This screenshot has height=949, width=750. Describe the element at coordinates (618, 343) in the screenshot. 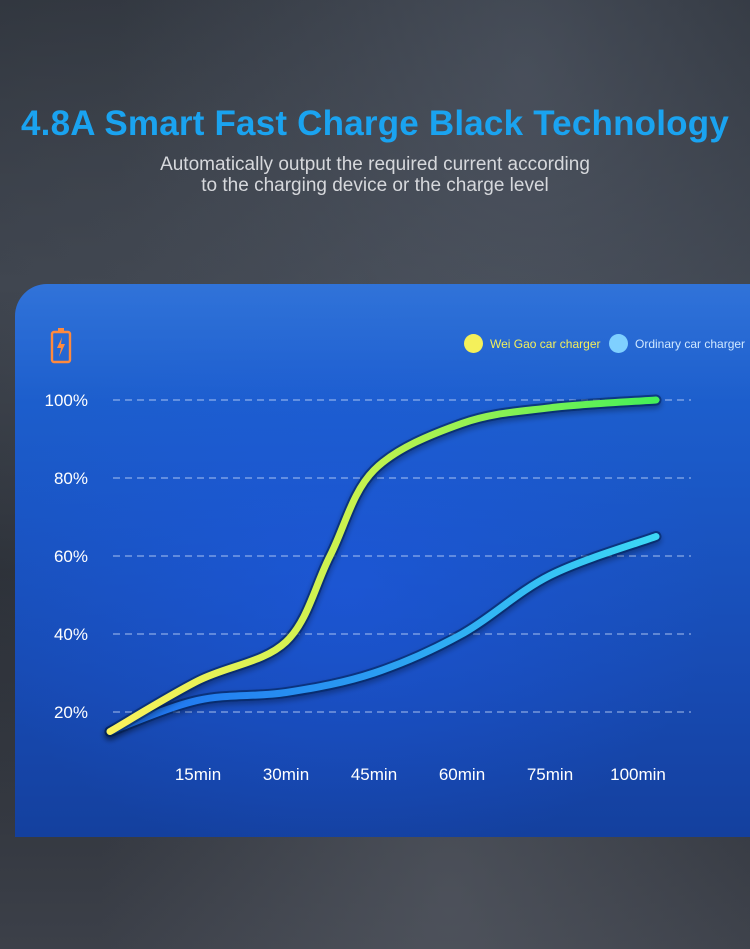

I see `legend-dot-ordinary` at that location.